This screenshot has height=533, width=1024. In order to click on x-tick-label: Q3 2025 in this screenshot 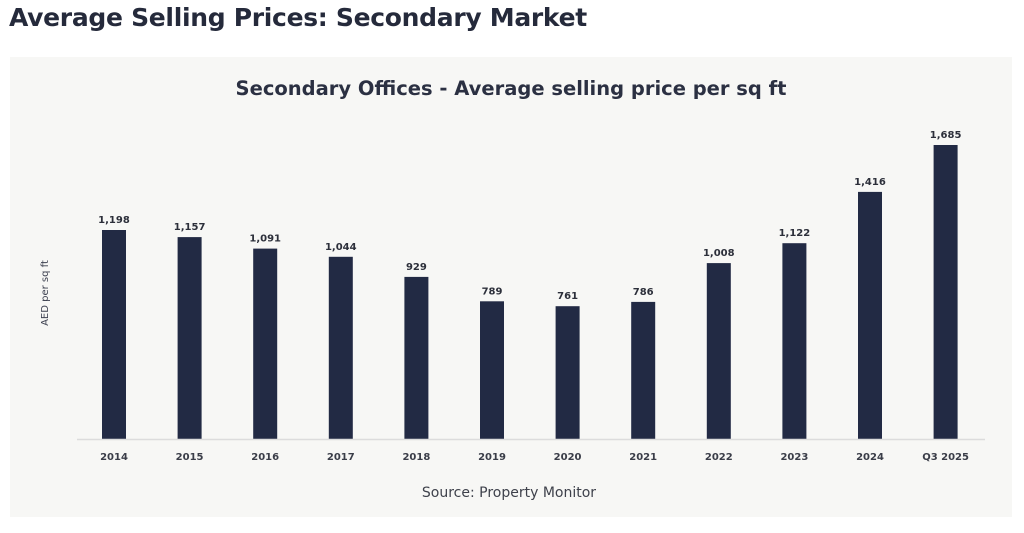, I will do `click(945, 457)`.